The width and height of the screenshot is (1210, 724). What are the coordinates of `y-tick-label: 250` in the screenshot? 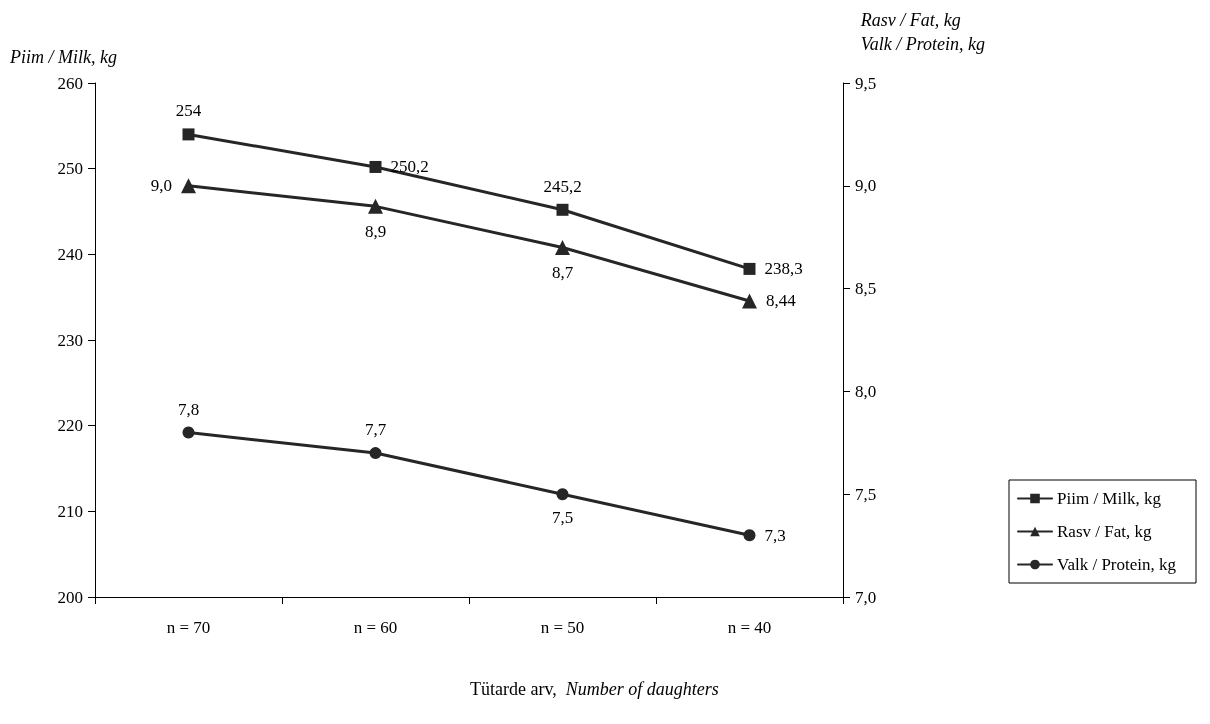 It's located at (70, 169).